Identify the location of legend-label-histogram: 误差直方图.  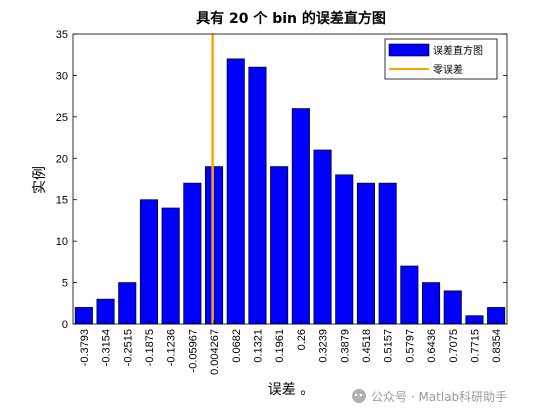
(458, 50).